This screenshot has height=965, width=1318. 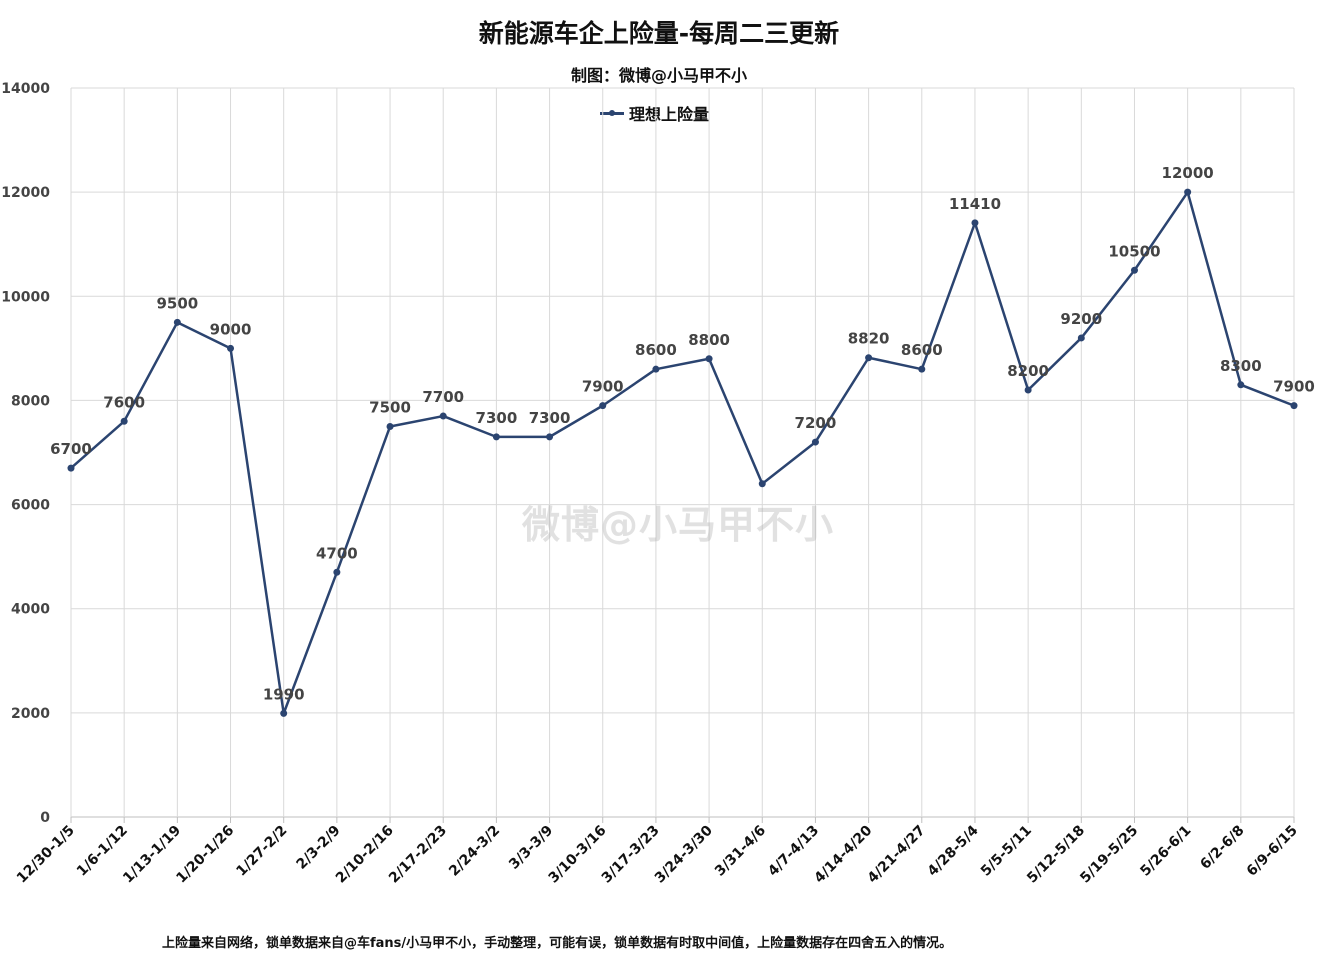 What do you see at coordinates (205, 855) in the screenshot?
I see `x-tick-label: 1/20-1/26` at bounding box center [205, 855].